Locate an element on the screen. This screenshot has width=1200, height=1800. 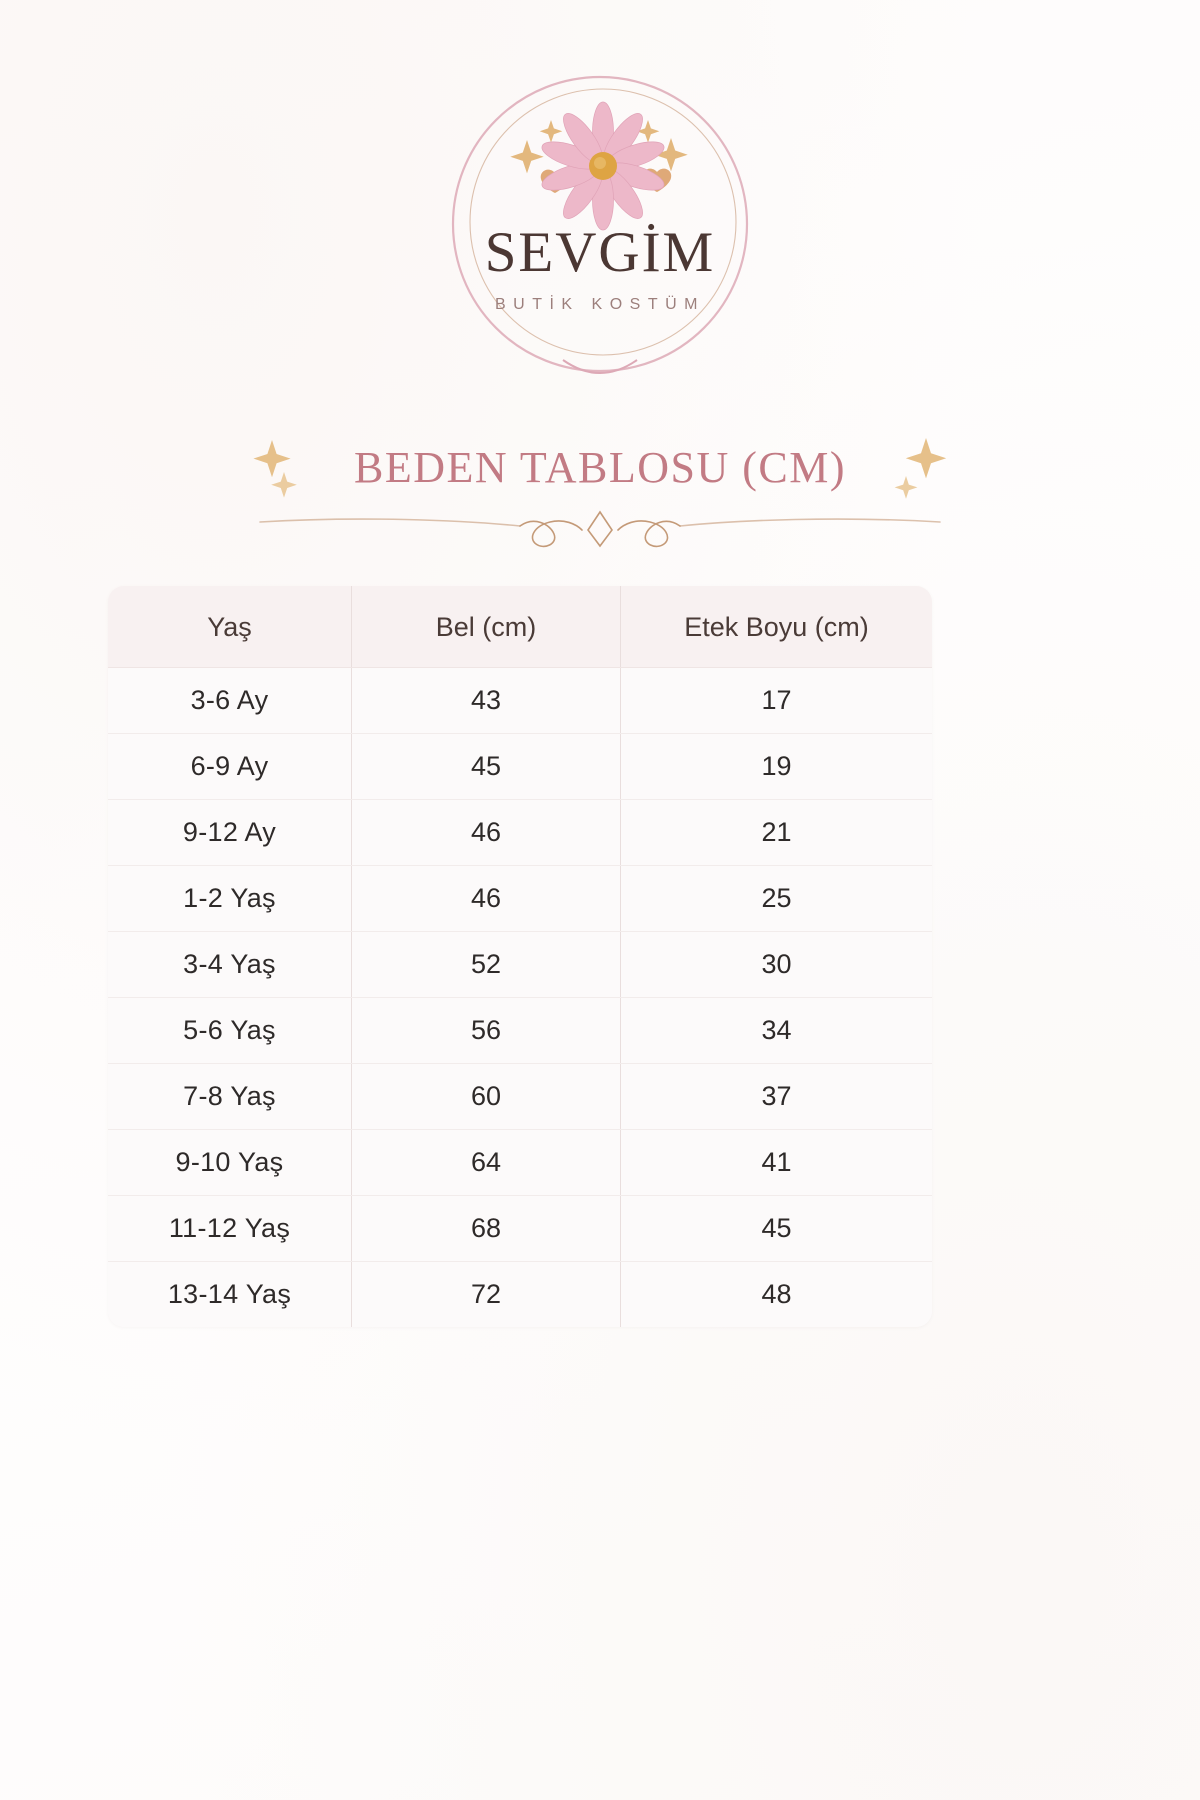
page-title: BEDEN TABLOSU (CM) is located at coordinates (599, 467).